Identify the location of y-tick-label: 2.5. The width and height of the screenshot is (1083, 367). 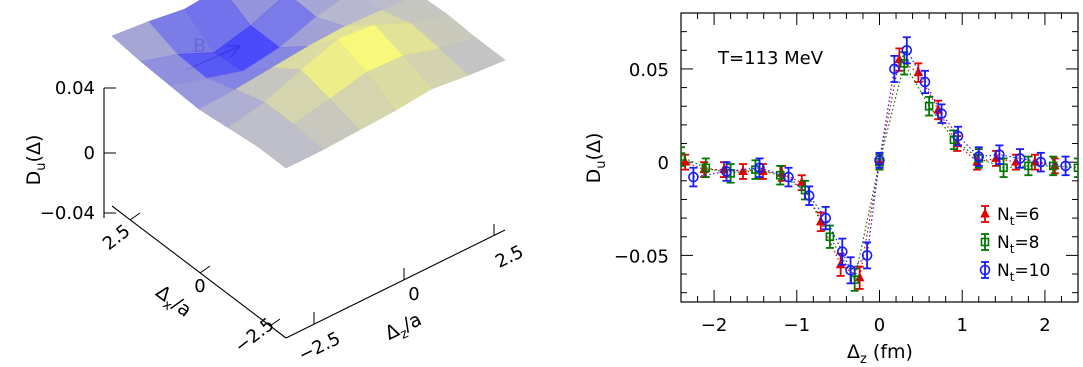
(509, 256).